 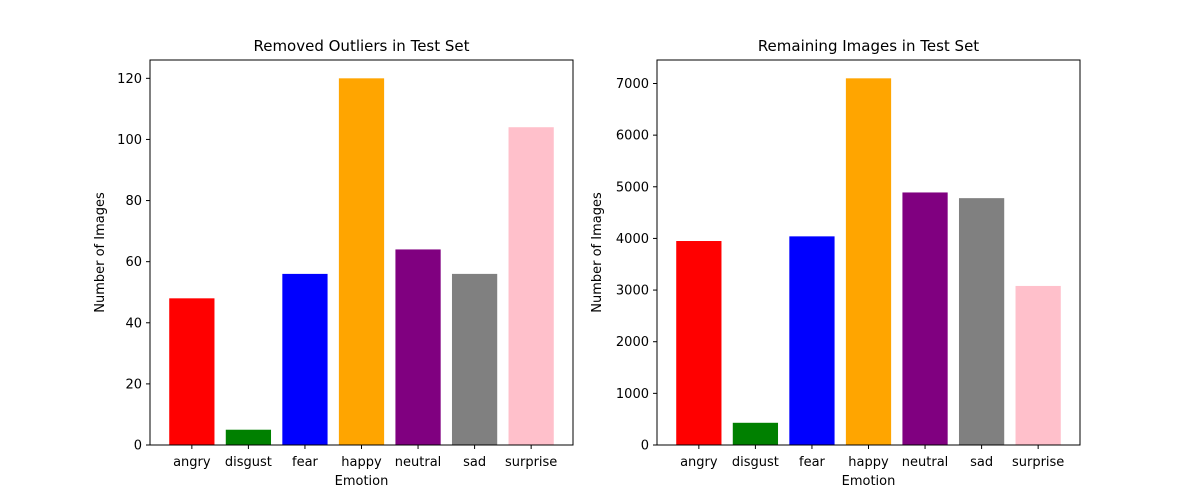 I want to click on y-tick-label: 20, so click(x=133, y=384).